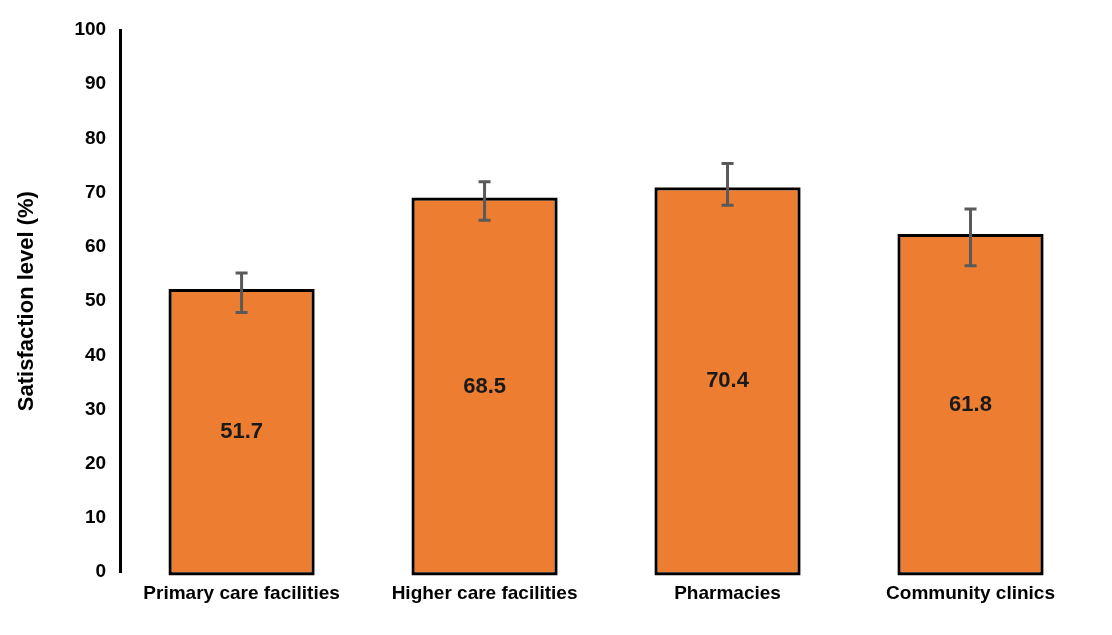 The image size is (1112, 635). What do you see at coordinates (95, 137) in the screenshot?
I see `y-tick-label: 80` at bounding box center [95, 137].